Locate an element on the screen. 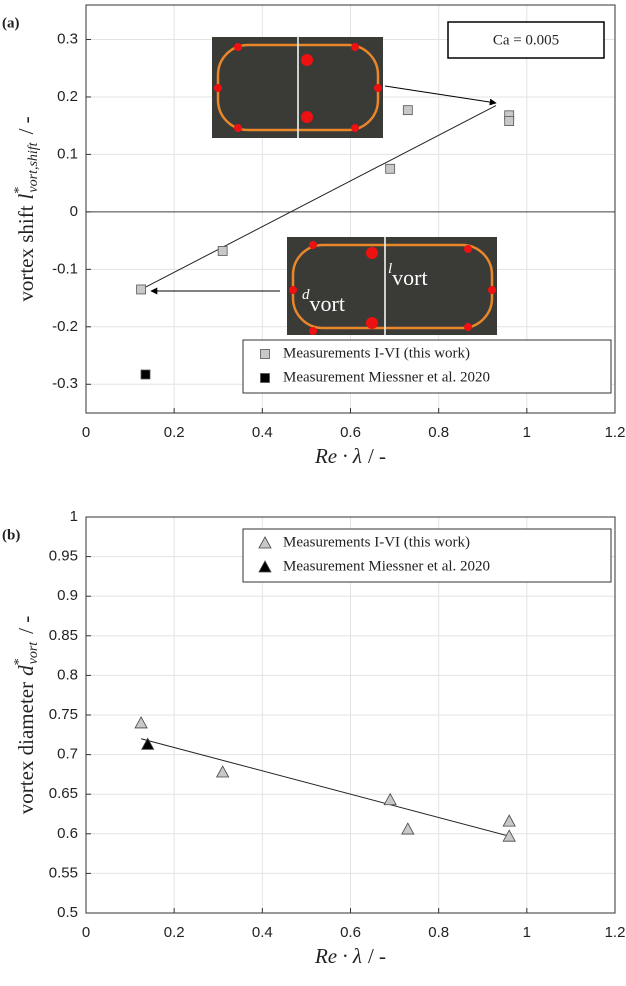  y-tick-label: 0.9 is located at coordinates (67, 595).